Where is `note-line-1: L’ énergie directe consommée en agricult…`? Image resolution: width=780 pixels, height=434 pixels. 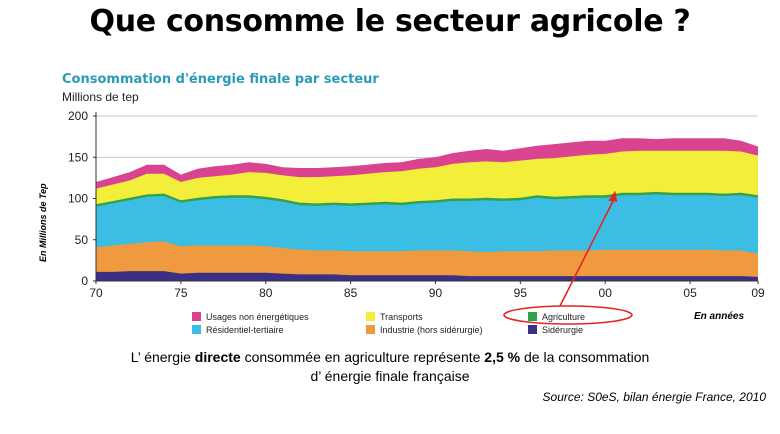
note-line-1: L’ énergie directe consommée en agricult… is located at coordinates (390, 357).